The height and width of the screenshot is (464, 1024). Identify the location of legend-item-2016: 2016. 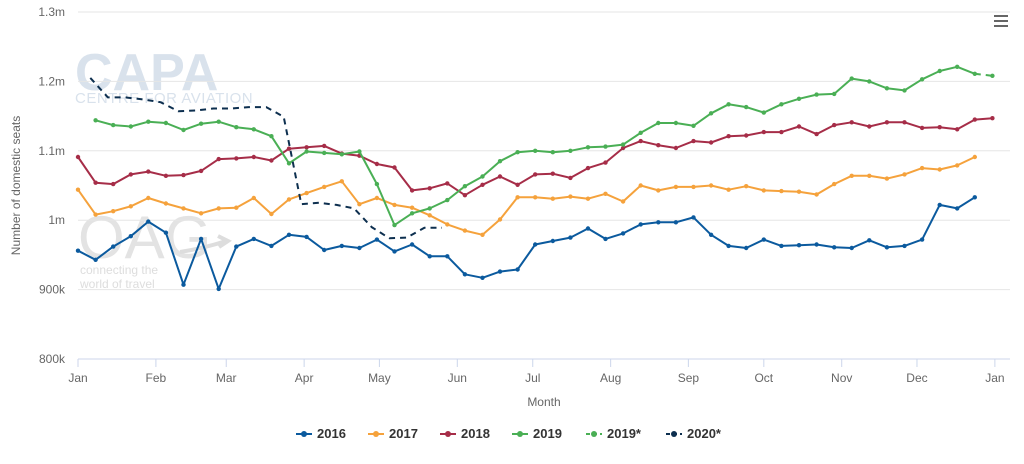
(321, 433).